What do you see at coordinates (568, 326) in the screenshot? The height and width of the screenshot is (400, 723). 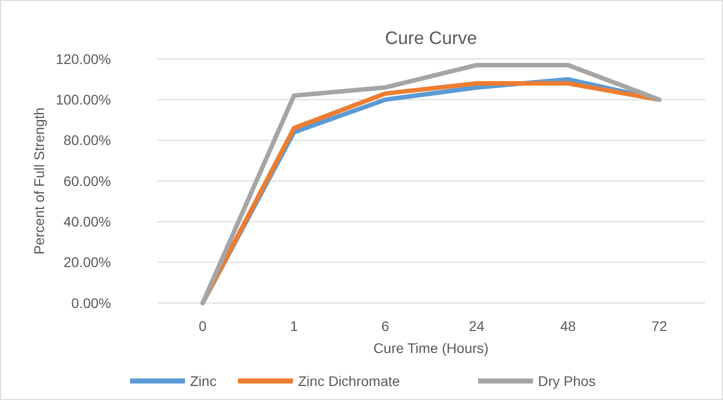 I see `x-tick-label: 48` at bounding box center [568, 326].